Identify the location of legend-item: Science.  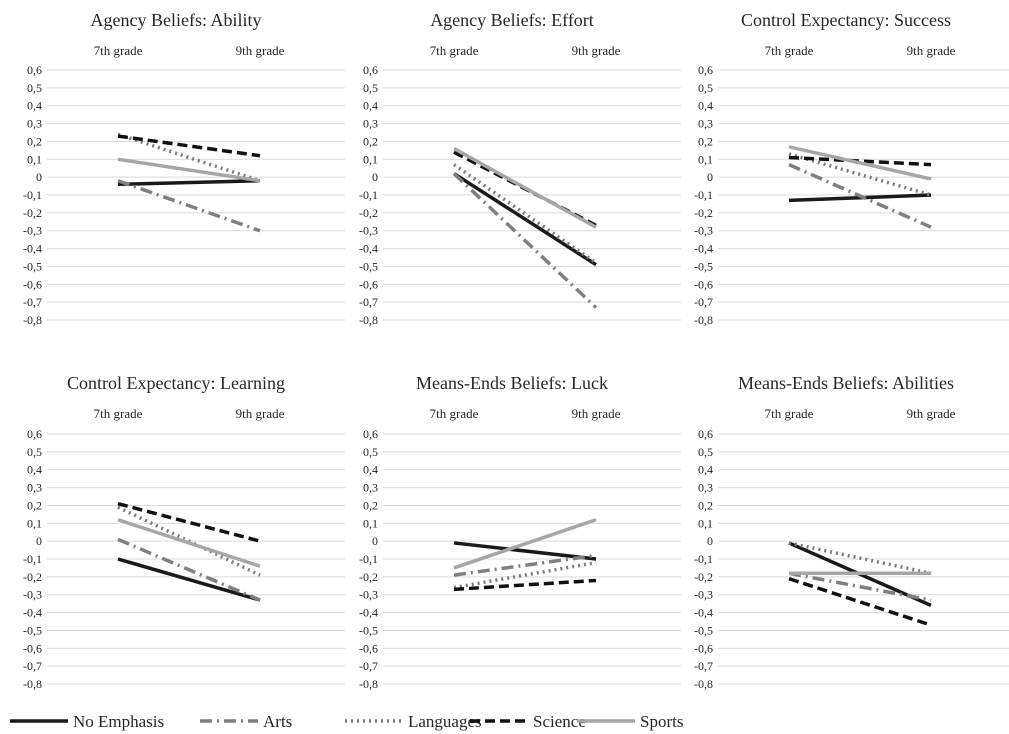
(528, 721).